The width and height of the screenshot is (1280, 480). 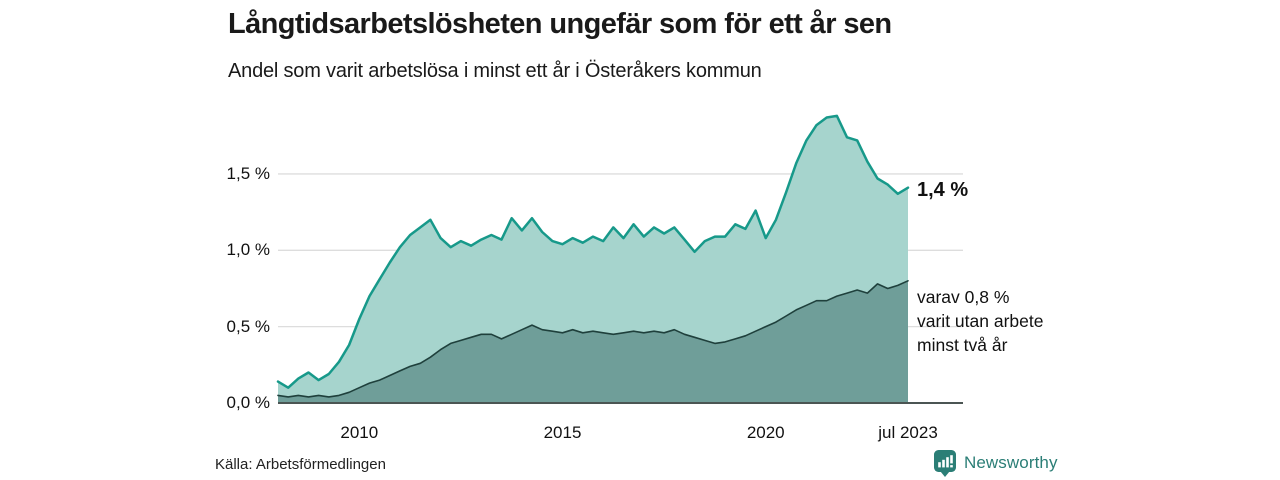 What do you see at coordinates (248, 173) in the screenshot?
I see `y-tick-label: 1,5 %` at bounding box center [248, 173].